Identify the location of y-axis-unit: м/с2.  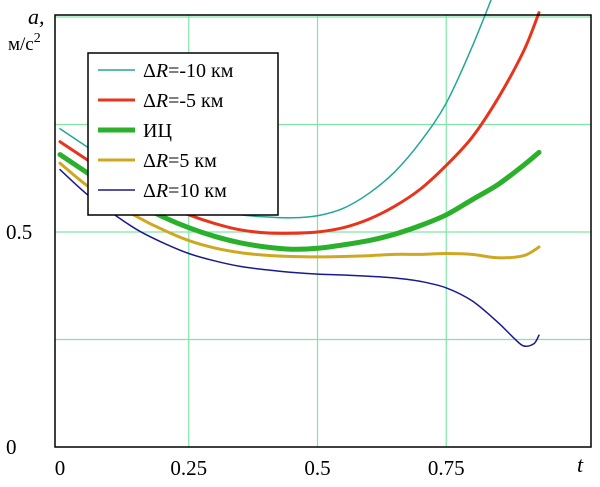
(24, 43).